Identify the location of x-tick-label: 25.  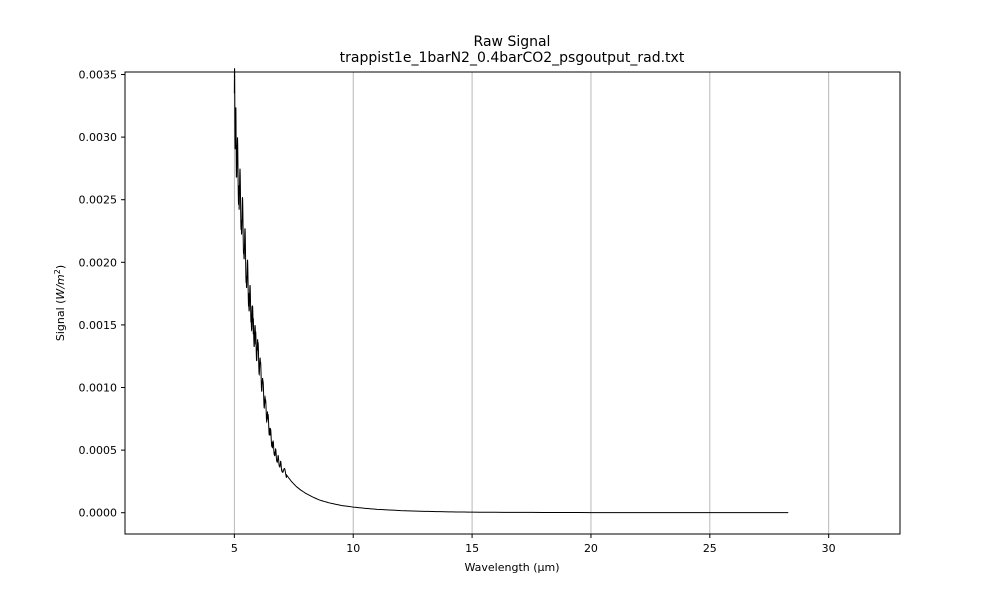
(710, 548).